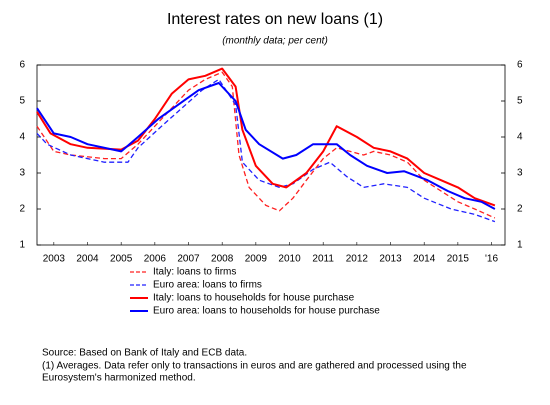  Describe the element at coordinates (194, 272) in the screenshot. I see `legend-label: Italy: loans to firms` at that location.